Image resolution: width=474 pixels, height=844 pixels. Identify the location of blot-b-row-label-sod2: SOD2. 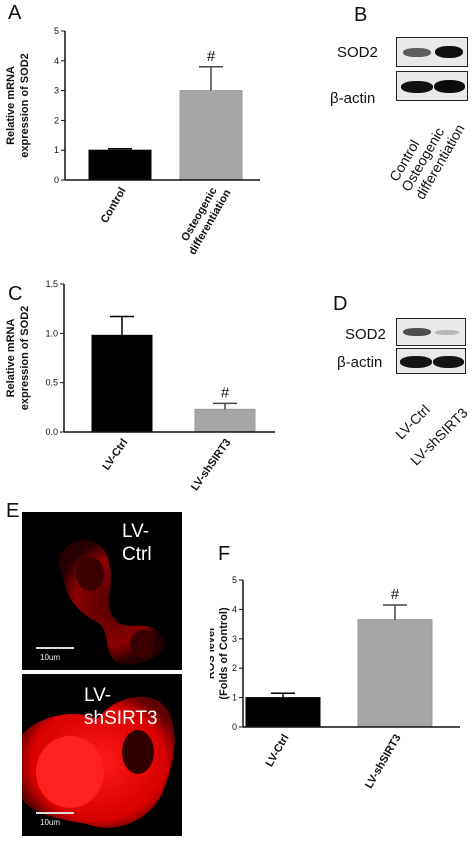
(357, 52).